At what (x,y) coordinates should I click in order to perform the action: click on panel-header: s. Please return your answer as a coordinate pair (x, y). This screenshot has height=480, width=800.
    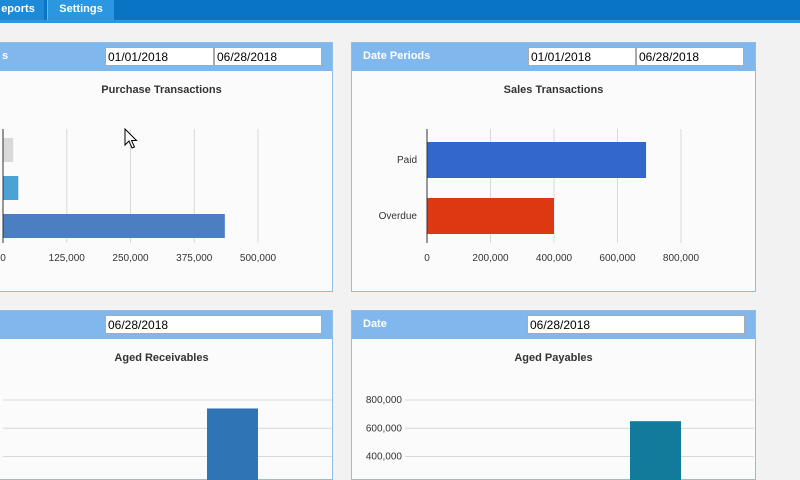
    Looking at the image, I should click on (166, 57).